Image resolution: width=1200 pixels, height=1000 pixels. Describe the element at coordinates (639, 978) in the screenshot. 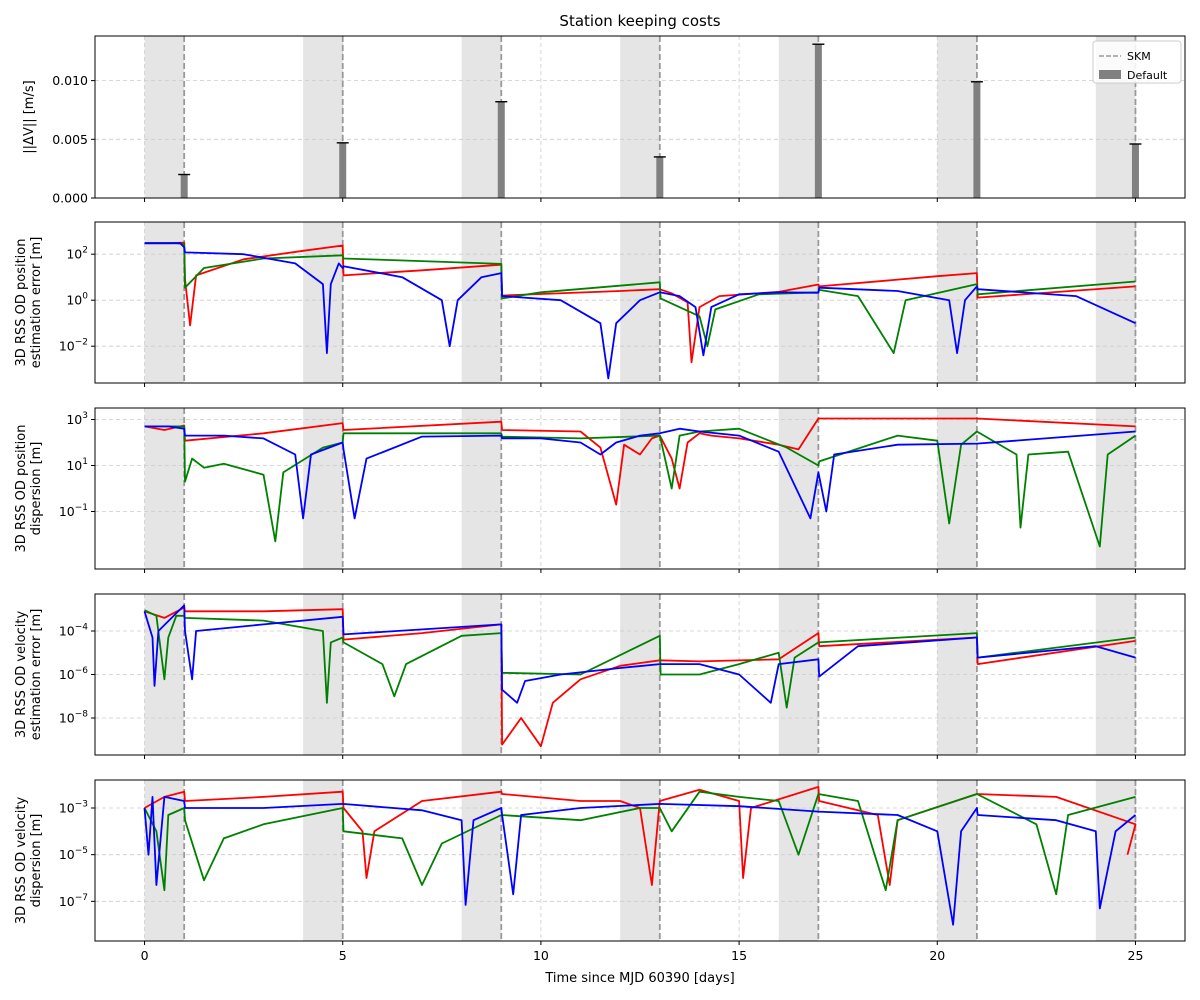

I see `x-axis-label: Time since MJD 60390 [days]` at that location.